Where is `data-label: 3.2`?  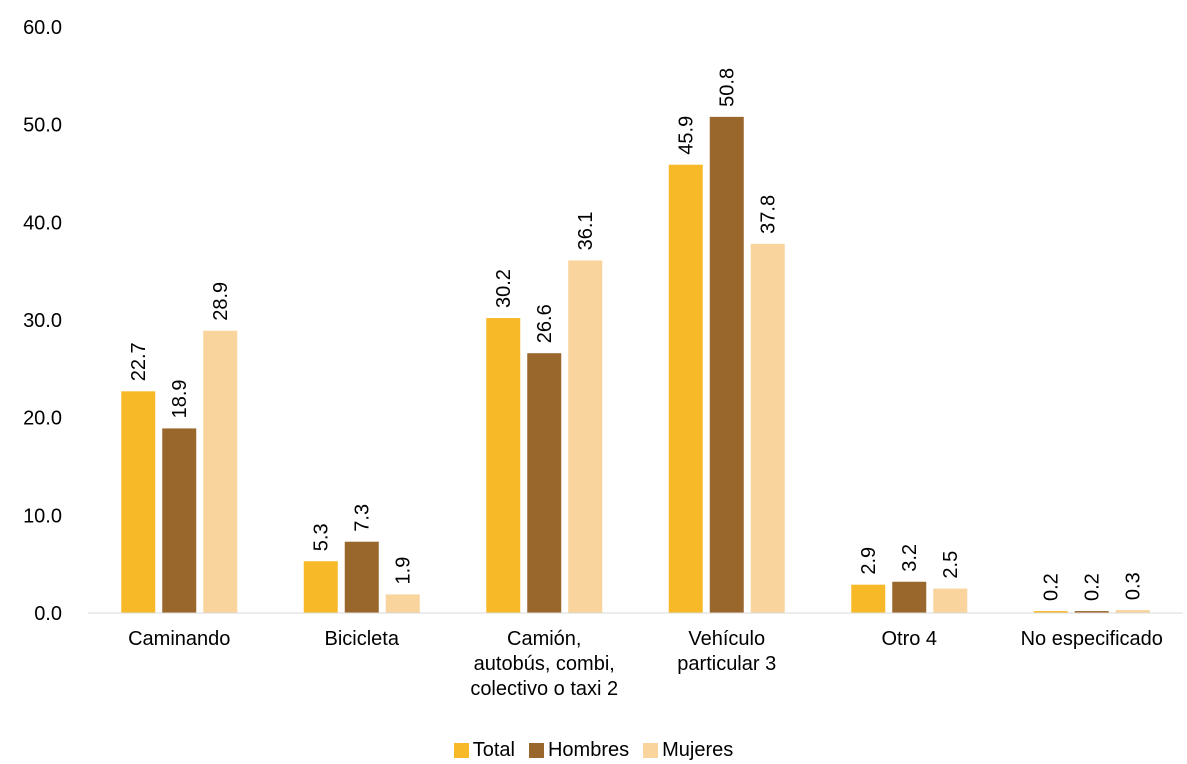 data-label: 3.2 is located at coordinates (910, 558).